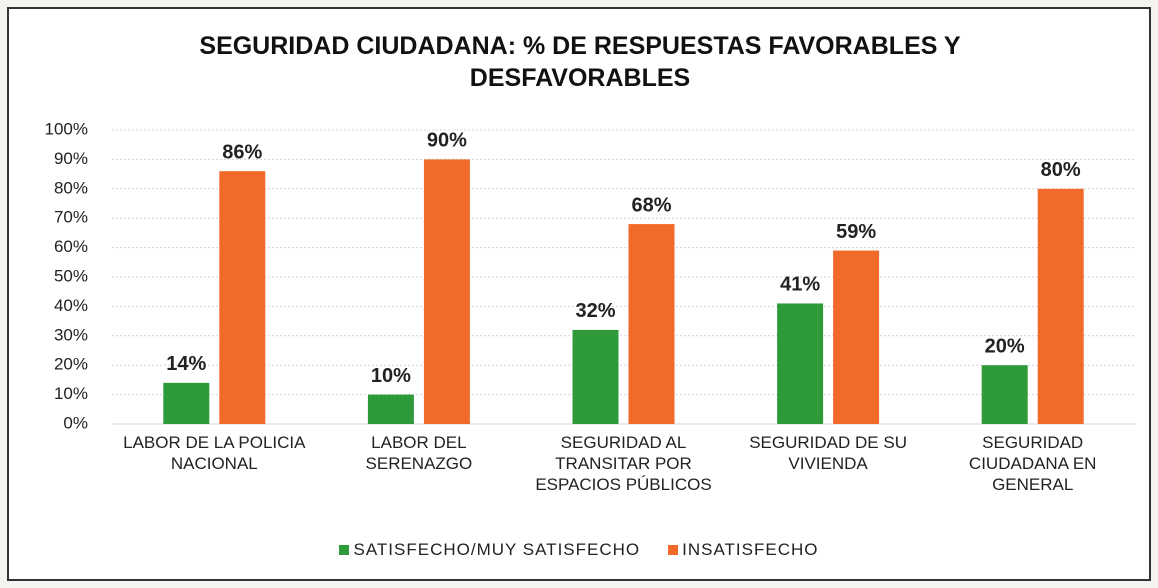 The image size is (1158, 588). Describe the element at coordinates (419, 453) in the screenshot. I see `x-tick-label: LABOR DEL SERENAZGO` at that location.